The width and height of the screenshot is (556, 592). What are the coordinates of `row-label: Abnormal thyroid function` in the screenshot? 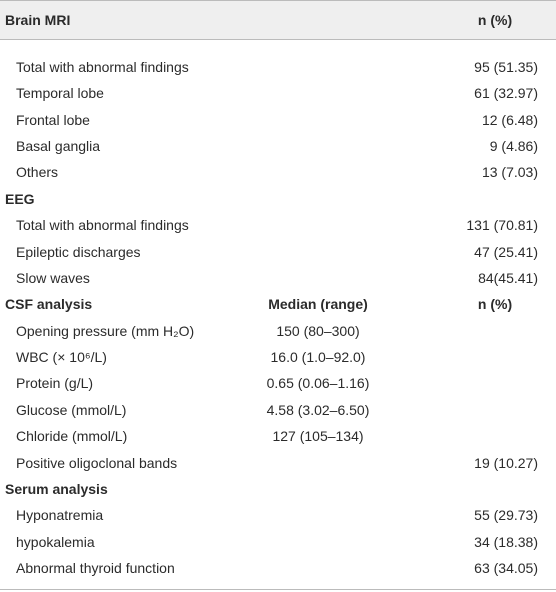 It's located at (95, 568).